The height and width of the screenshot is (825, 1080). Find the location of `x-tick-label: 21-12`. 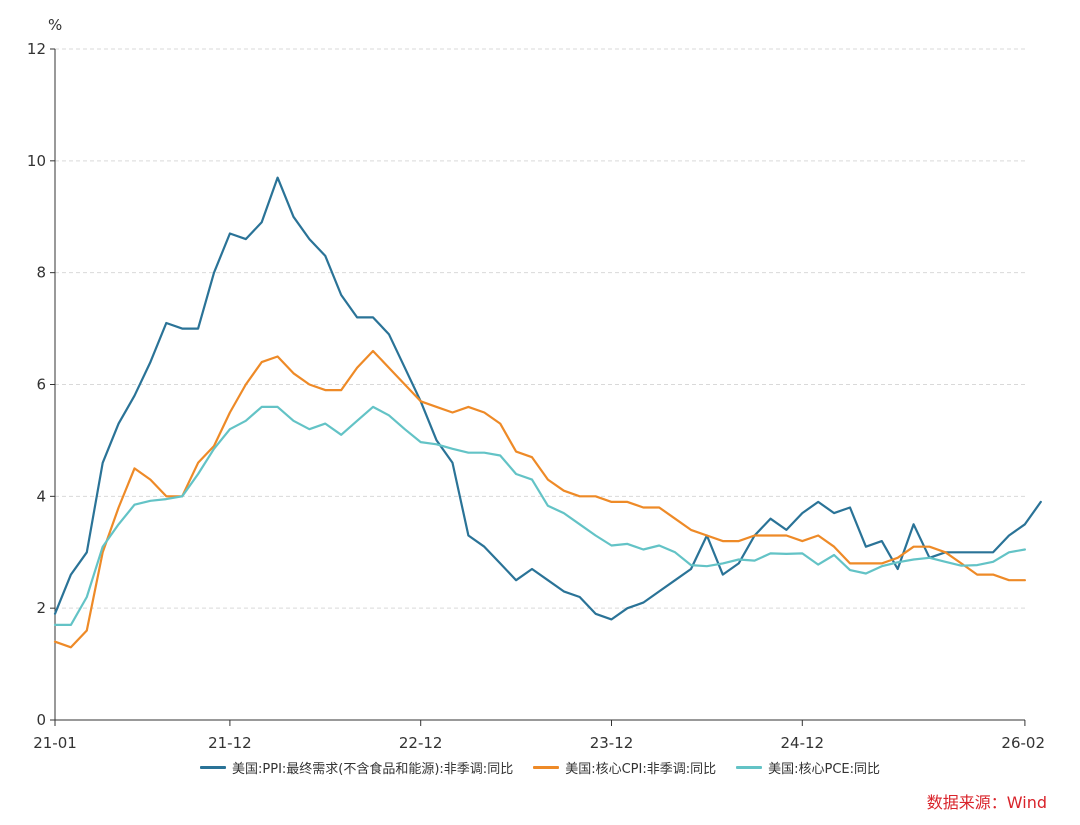

x-tick-label: 21-12 is located at coordinates (230, 743).